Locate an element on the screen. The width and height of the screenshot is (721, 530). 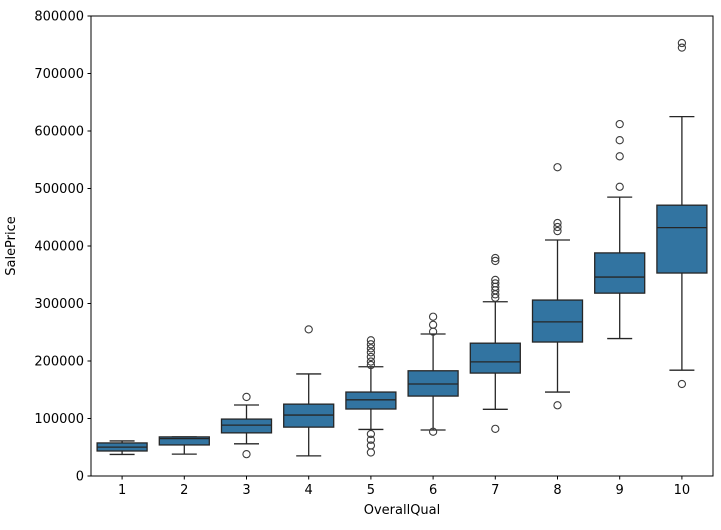
x-tick-label: 9 is located at coordinates (620, 490).